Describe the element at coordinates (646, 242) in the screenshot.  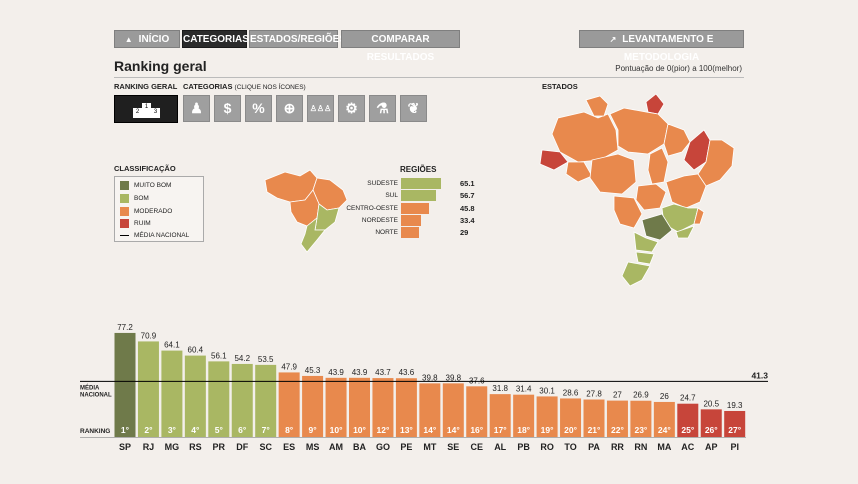
I see `state-pr` at that location.